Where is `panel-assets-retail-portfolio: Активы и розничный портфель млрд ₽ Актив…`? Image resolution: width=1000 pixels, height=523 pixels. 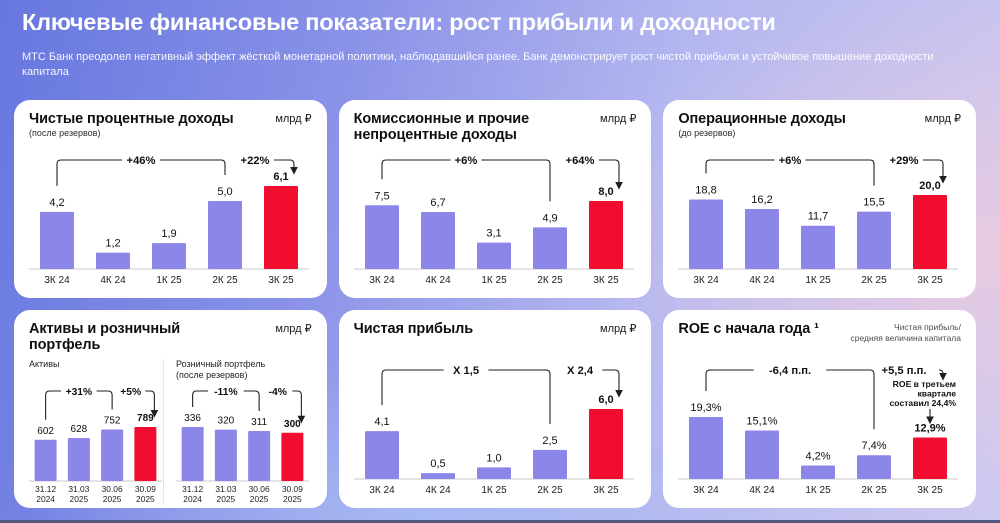
panel-assets-retail-portfolio: Активы и розничный портфель млрд ₽ Актив… is located at coordinates (170, 409).